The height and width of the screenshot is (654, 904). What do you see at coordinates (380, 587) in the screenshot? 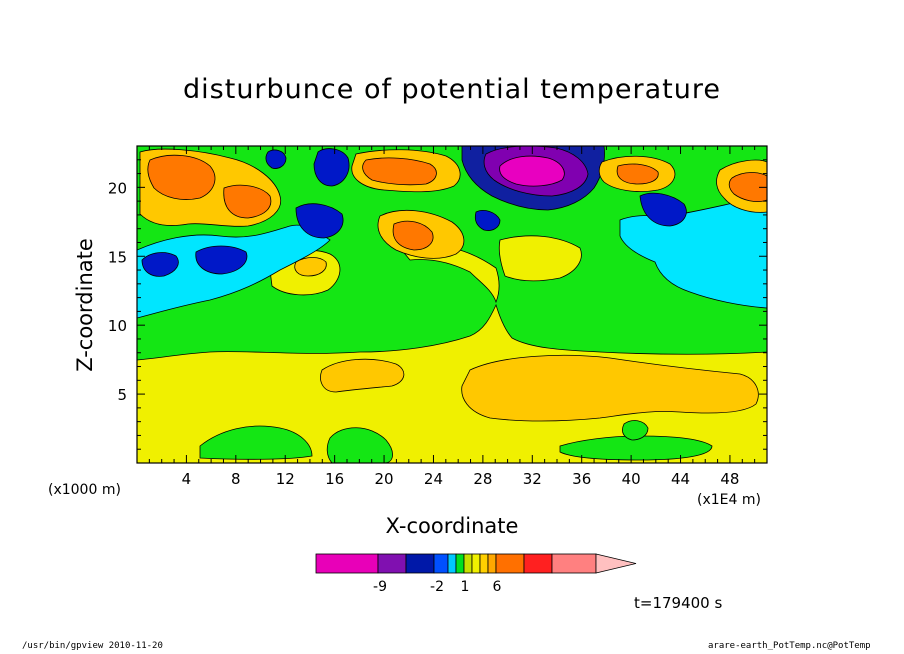
I see `colorbar-label: -9` at bounding box center [380, 587].